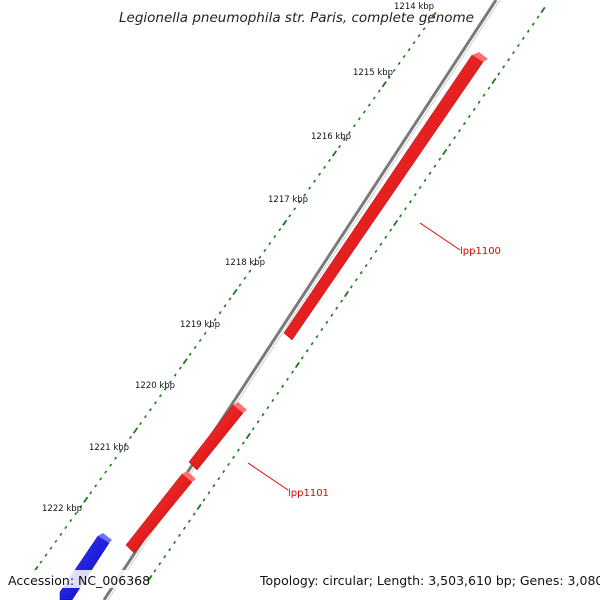  Describe the element at coordinates (160, 512) in the screenshot. I see `gene-lpp1101-second` at that location.